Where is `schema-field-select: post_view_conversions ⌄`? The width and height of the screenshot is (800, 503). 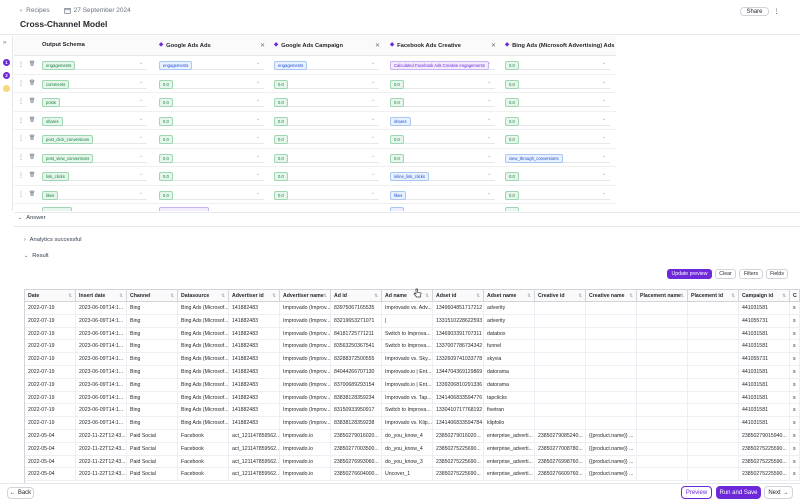
schema-field-select: post_view_conversions ⌄ is located at coordinates (94, 158).